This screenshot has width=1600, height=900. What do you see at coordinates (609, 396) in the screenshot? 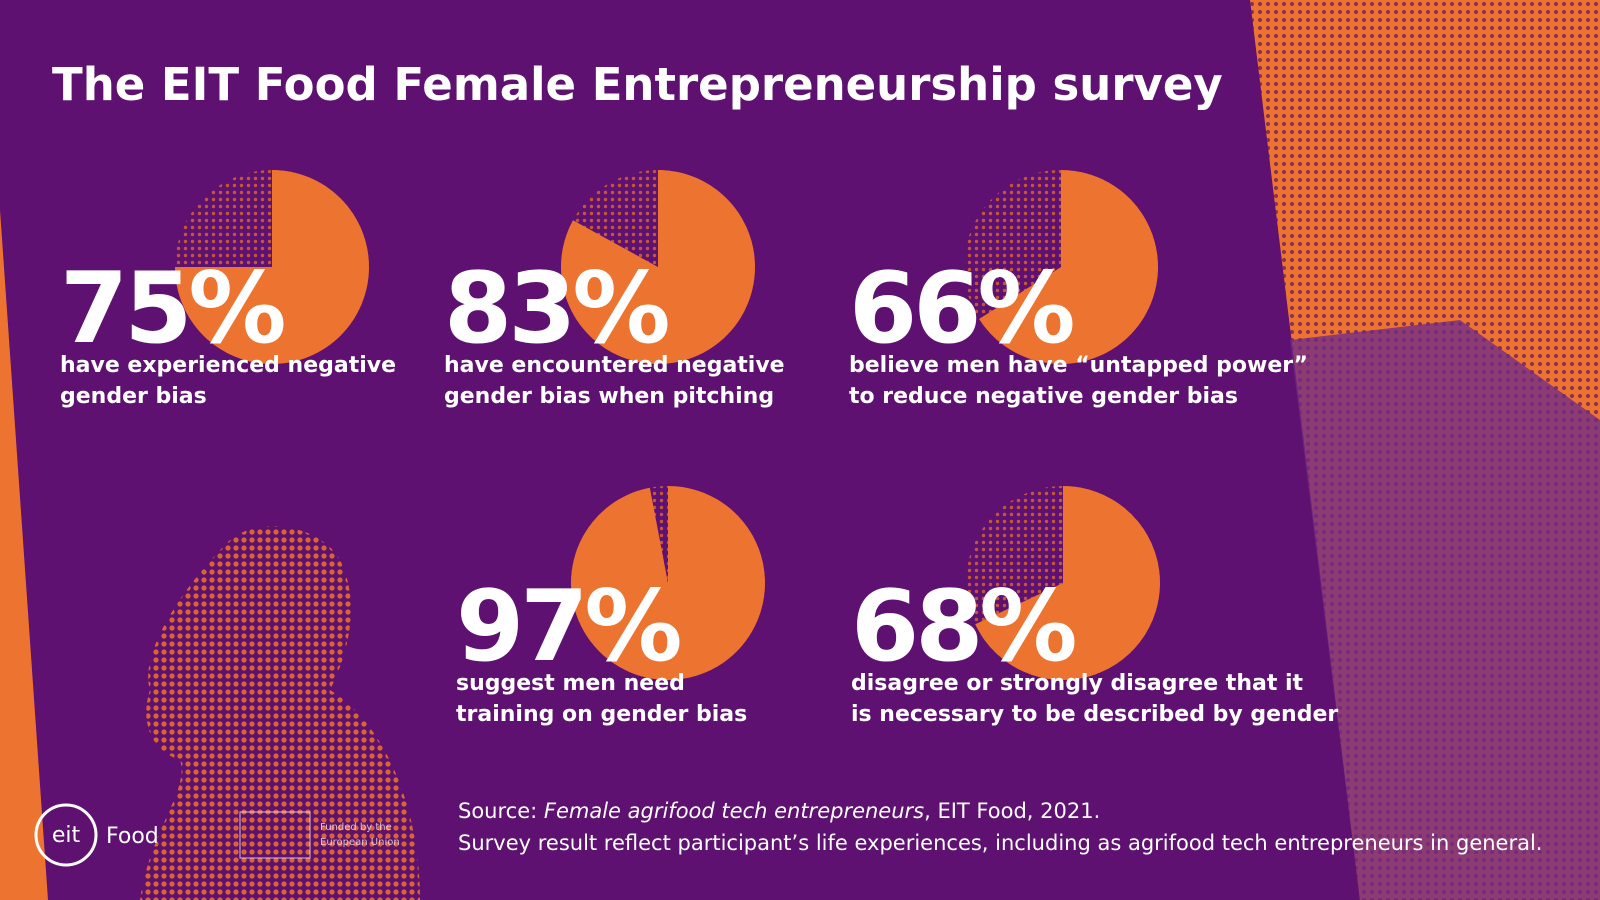
I see `caption: gender bias when pitching` at bounding box center [609, 396].